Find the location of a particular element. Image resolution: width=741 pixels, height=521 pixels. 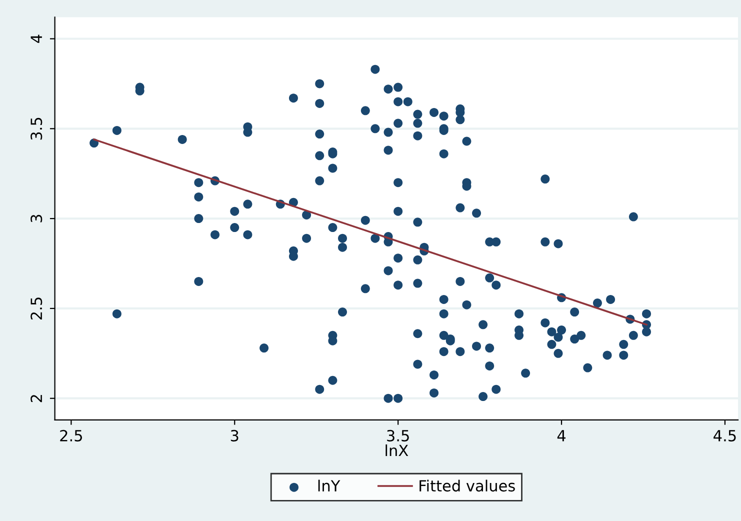

y-tick-label: 2 is located at coordinates (36, 398).